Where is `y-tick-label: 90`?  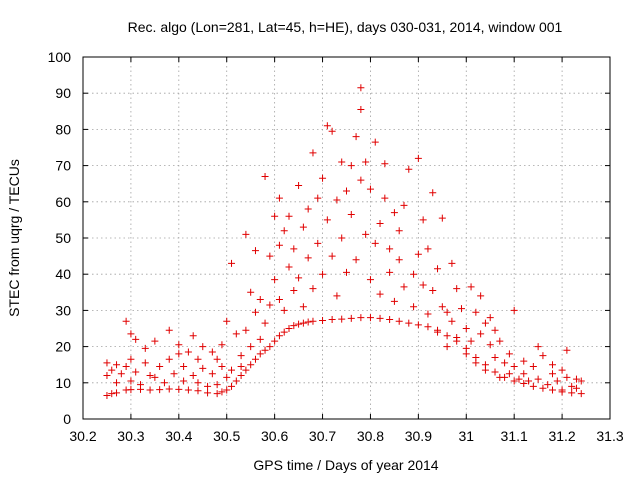
y-tick-label: 90 is located at coordinates (63, 93).